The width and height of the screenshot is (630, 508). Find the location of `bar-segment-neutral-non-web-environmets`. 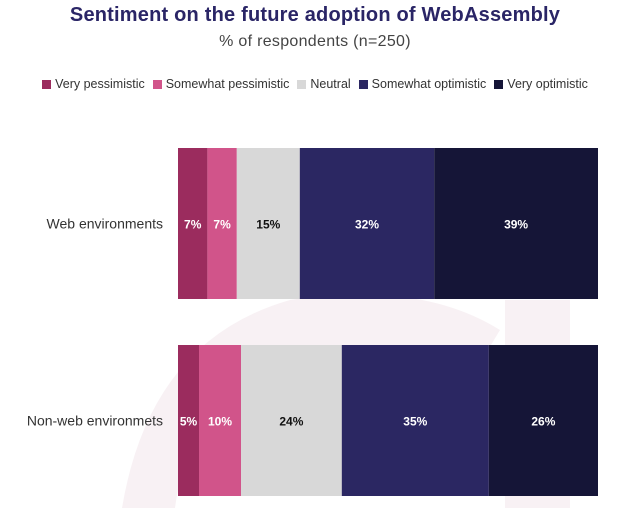

bar-segment-neutral-non-web-environmets is located at coordinates (291, 420).